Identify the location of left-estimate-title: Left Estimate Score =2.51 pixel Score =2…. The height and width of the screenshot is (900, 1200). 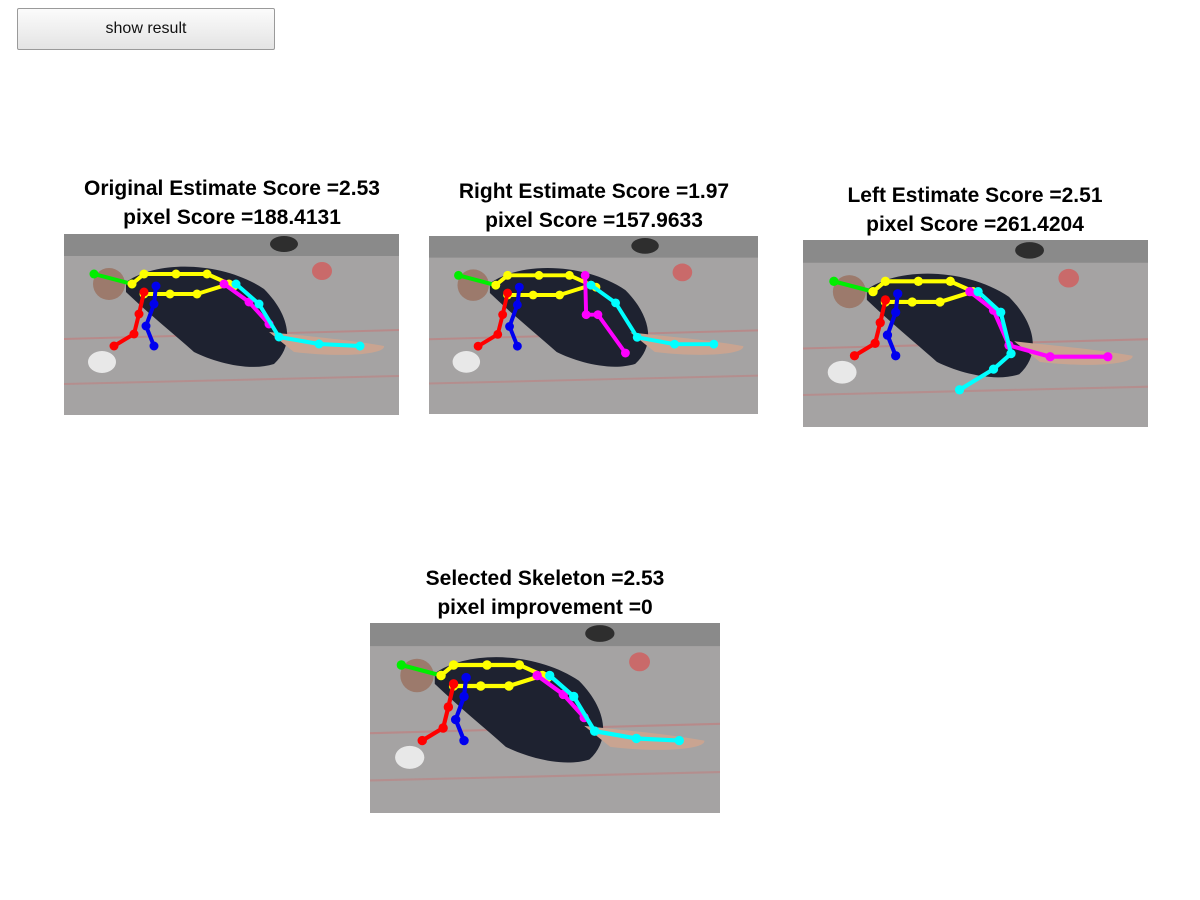
(975, 210).